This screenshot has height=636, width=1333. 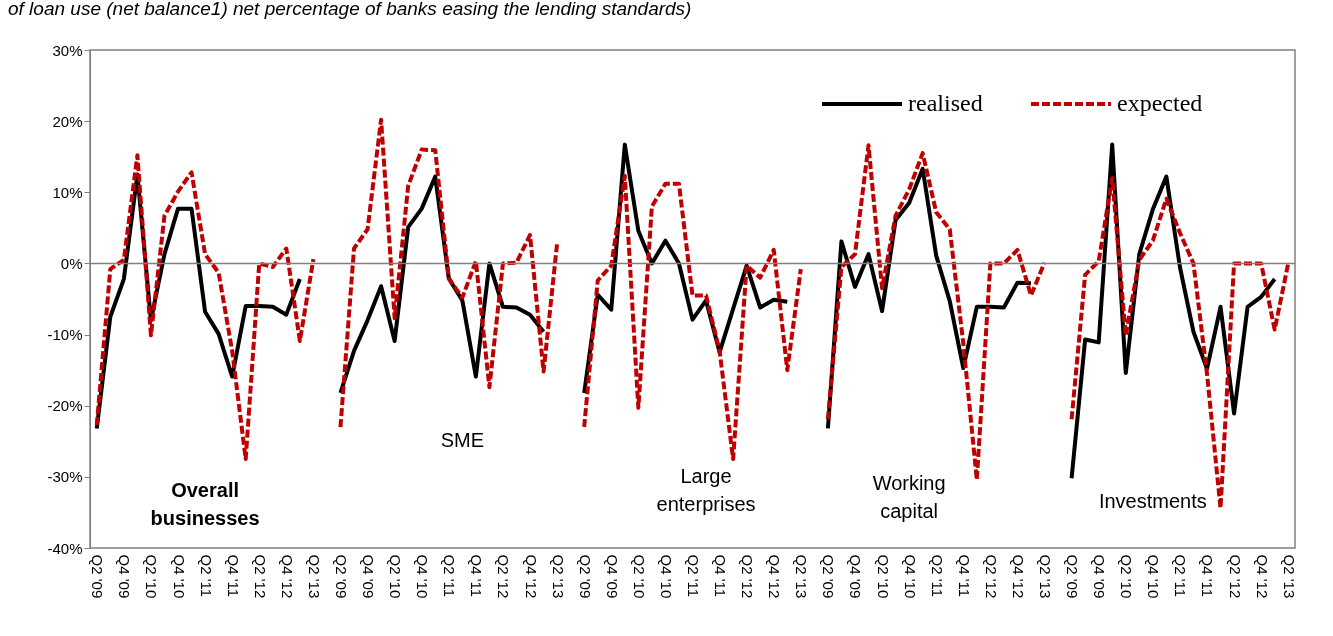 I want to click on legend-label: expected, so click(x=1160, y=103).